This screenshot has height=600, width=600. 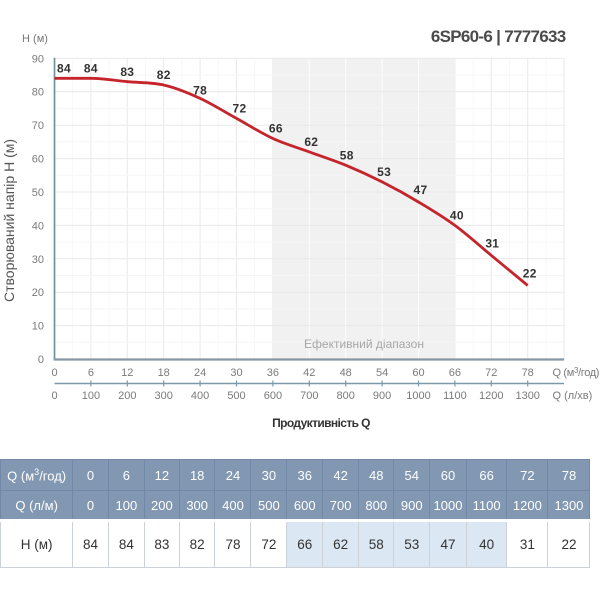 What do you see at coordinates (38, 327) in the screenshot?
I see `svg-text: 10` at bounding box center [38, 327].